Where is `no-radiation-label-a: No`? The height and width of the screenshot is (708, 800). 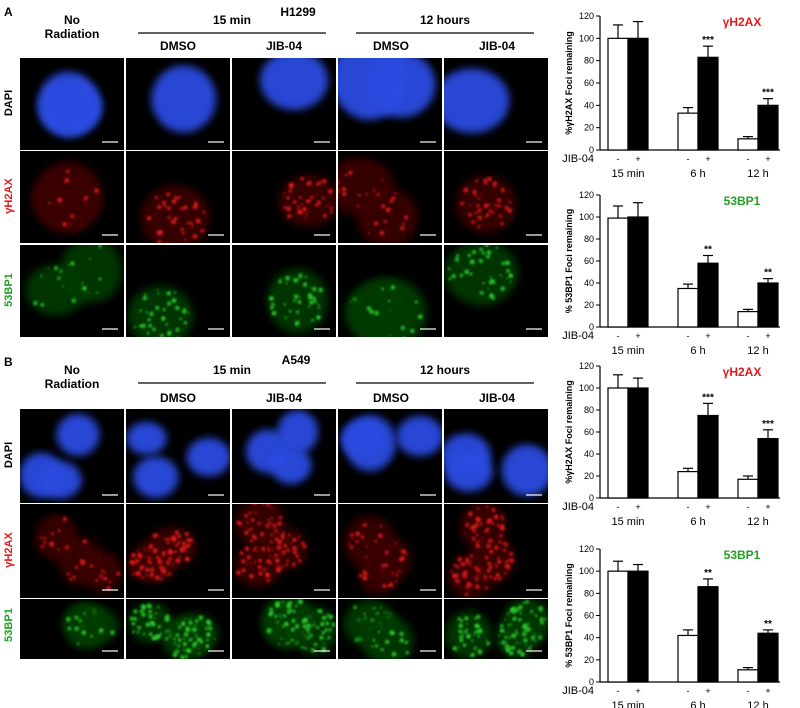 no-radiation-label-a: No is located at coordinates (72, 20).